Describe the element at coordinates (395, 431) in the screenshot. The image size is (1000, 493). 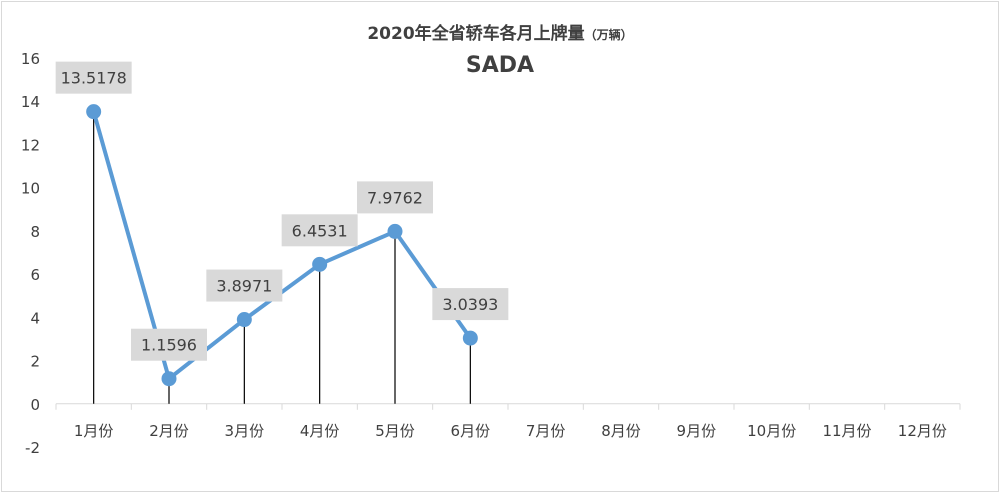
I see `x-tick-label: 5月份` at that location.